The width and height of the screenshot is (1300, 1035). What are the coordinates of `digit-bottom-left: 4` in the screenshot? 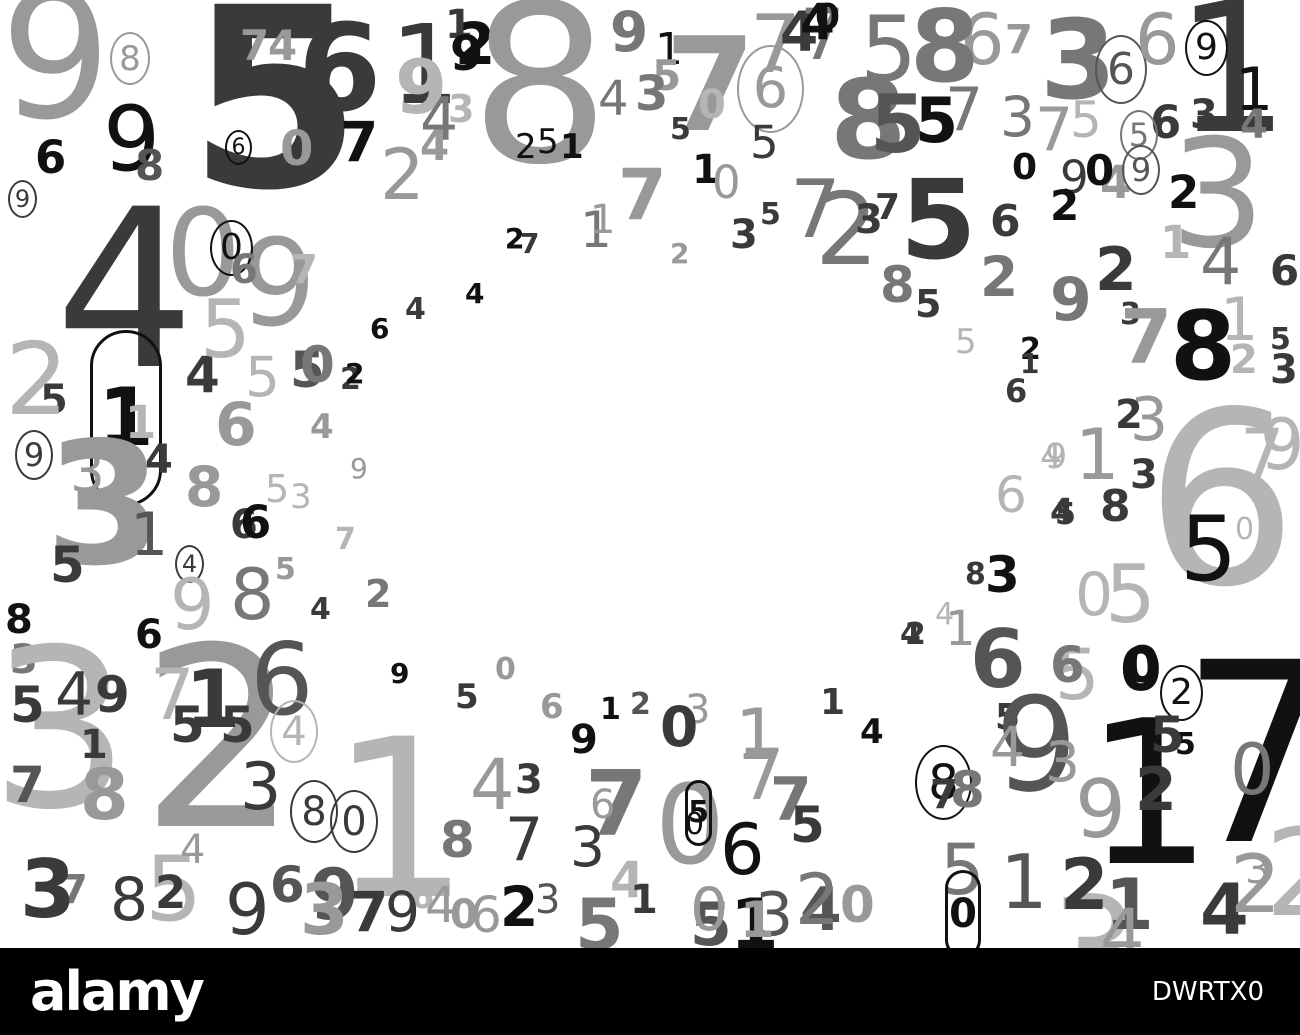 It's located at (193, 850).